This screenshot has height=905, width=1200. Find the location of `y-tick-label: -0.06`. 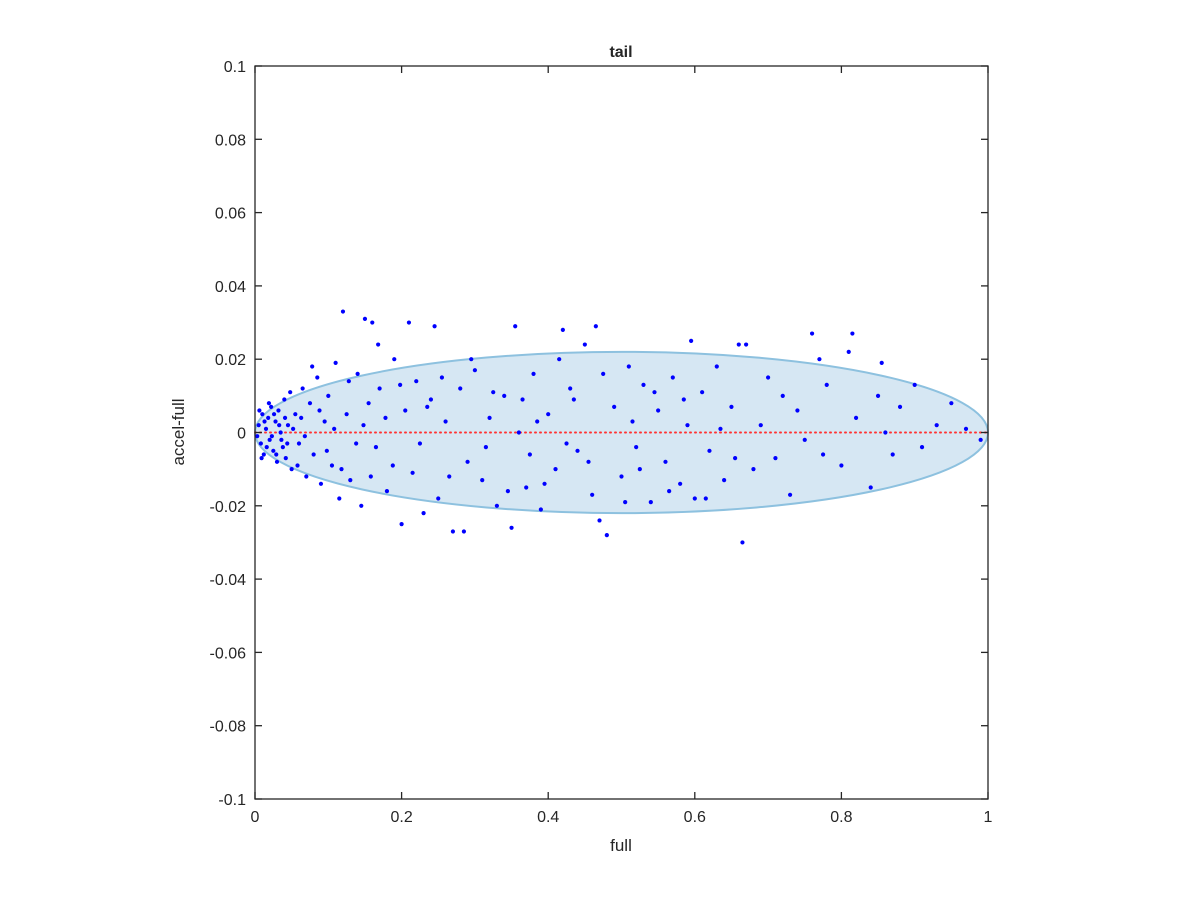

y-tick-label: -0.06 is located at coordinates (228, 653).